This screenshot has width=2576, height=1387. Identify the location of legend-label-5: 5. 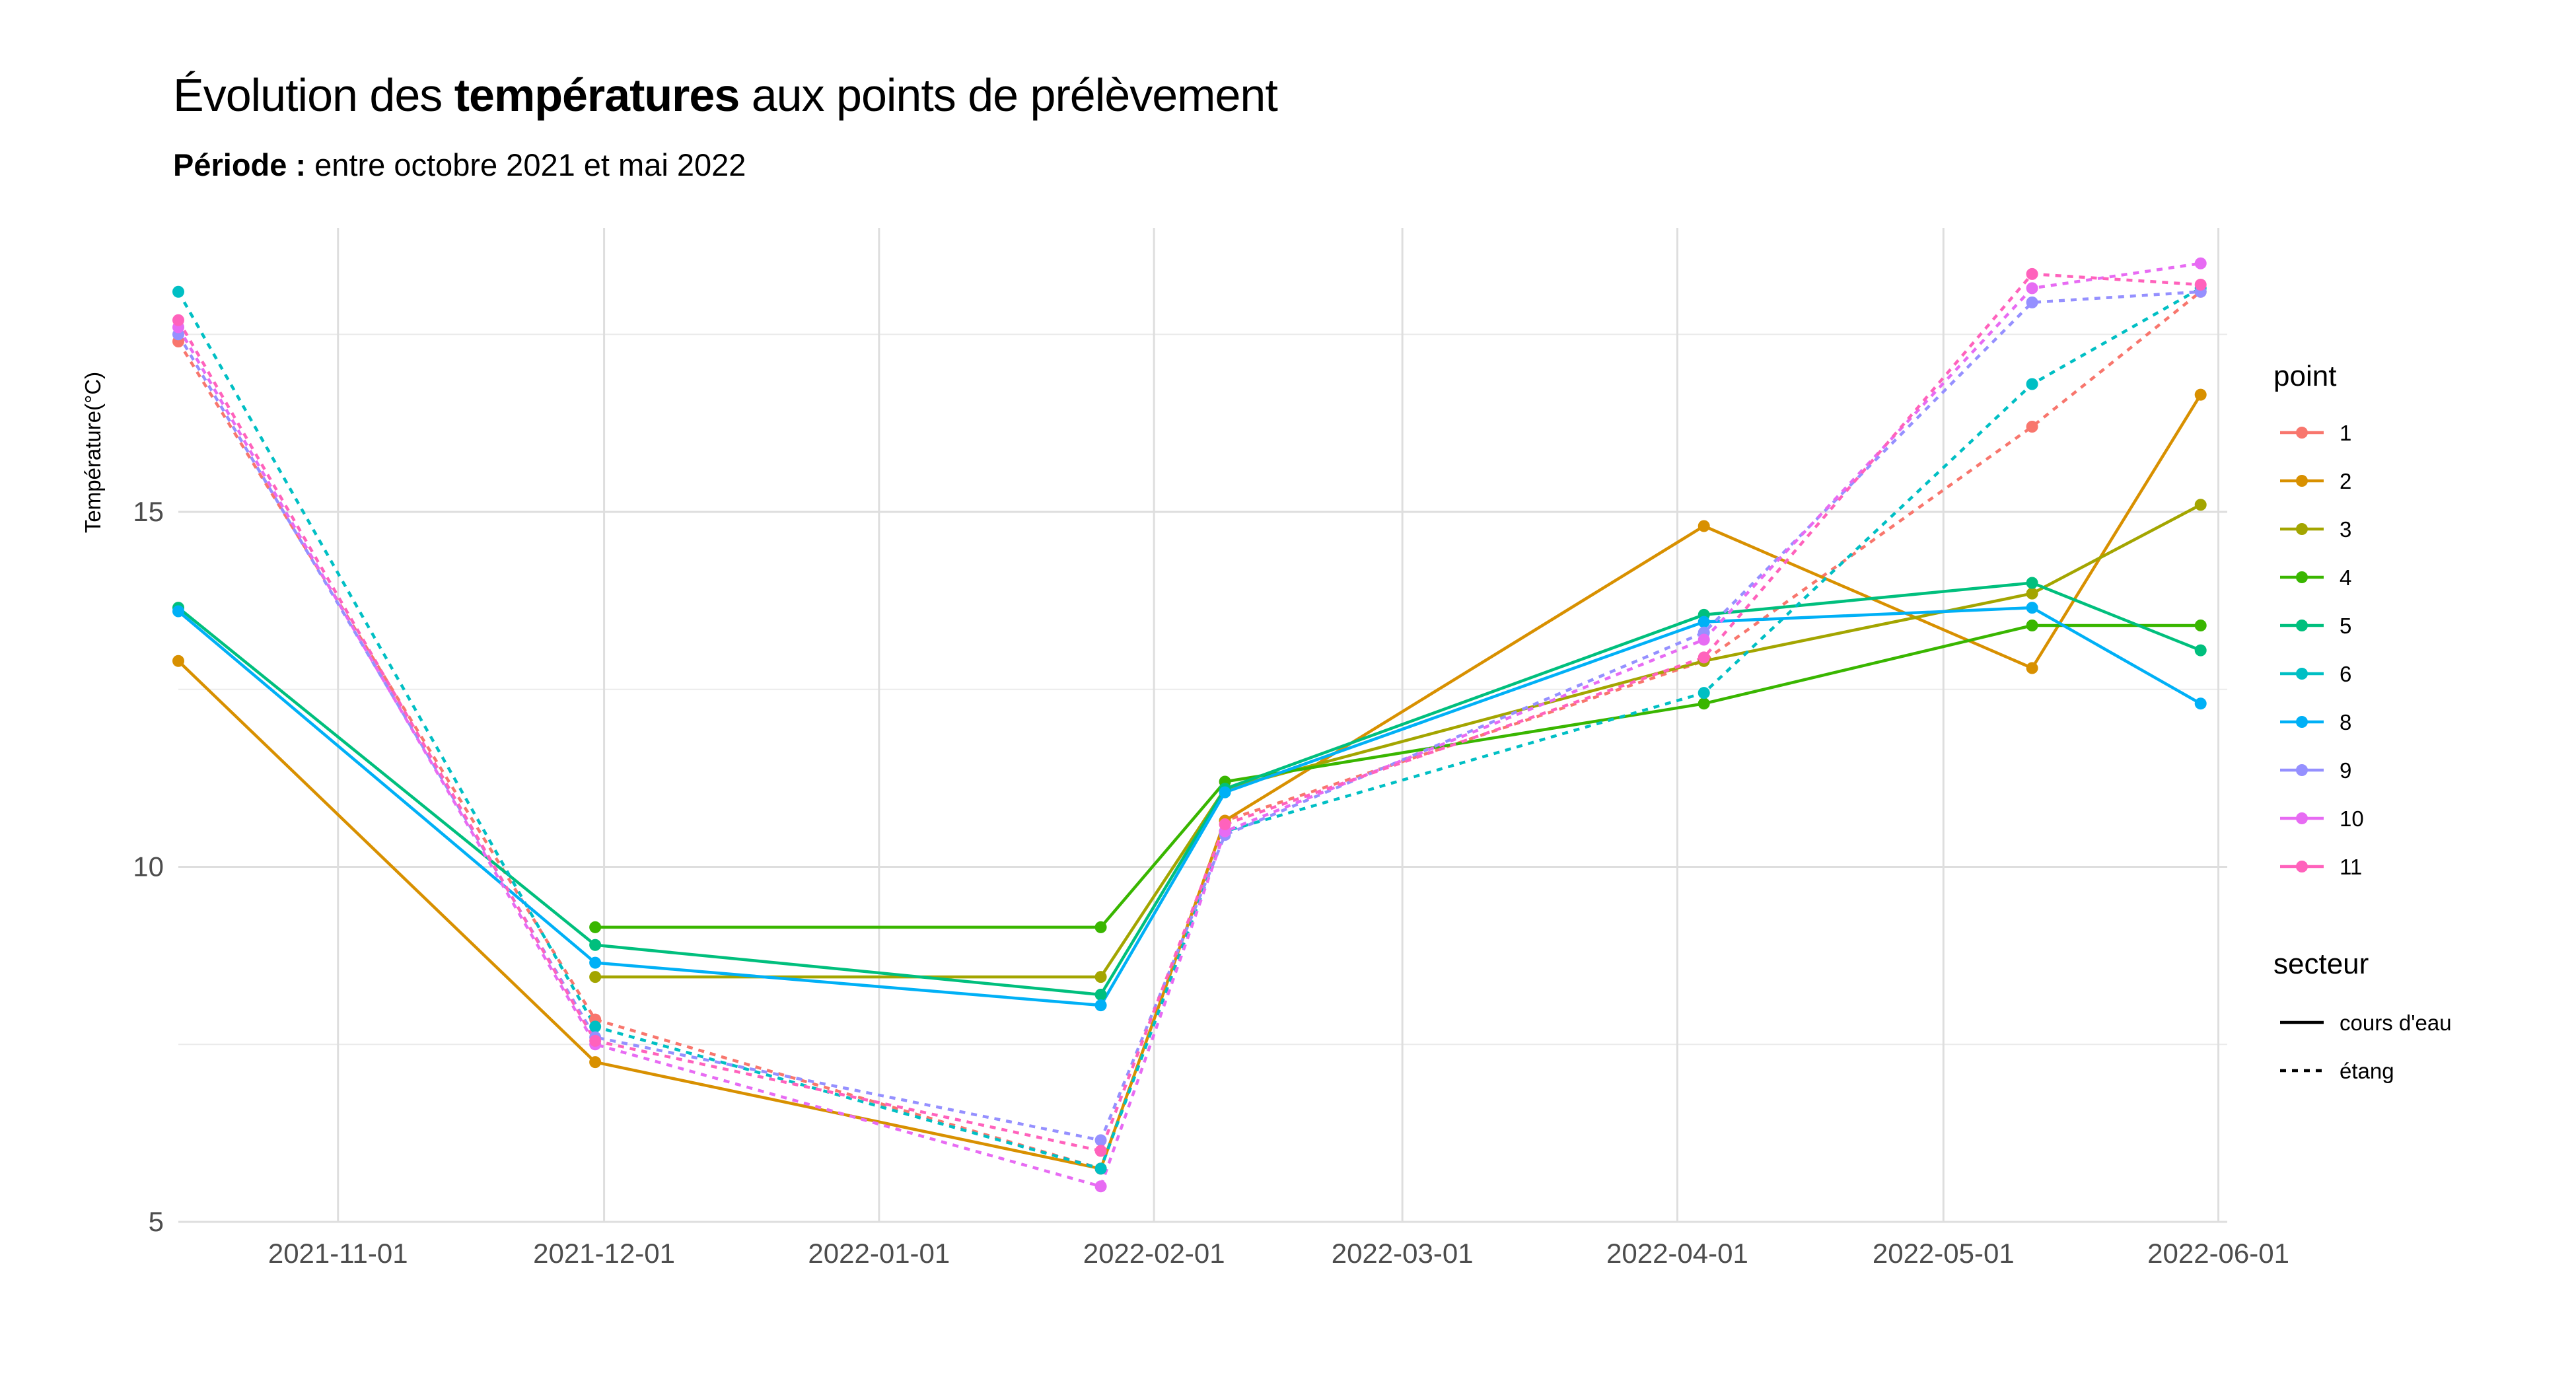
(2345, 626).